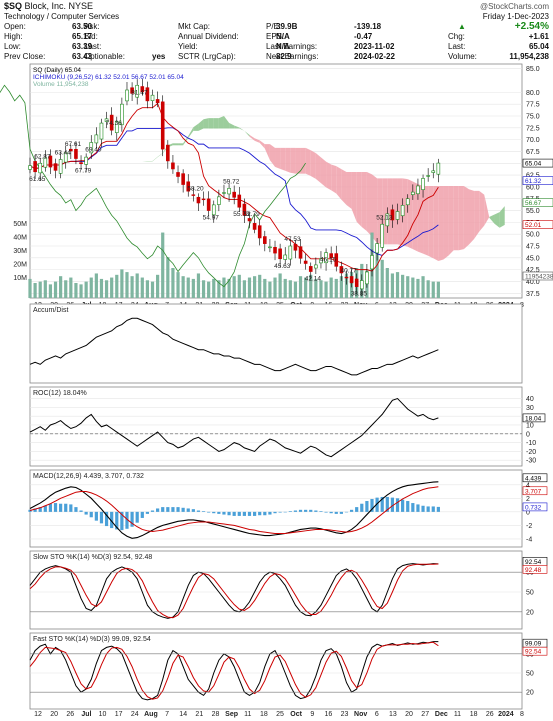 This screenshot has height=721, width=553. Describe the element at coordinates (188, 46) in the screenshot. I see `quote-label: Yield:` at that location.